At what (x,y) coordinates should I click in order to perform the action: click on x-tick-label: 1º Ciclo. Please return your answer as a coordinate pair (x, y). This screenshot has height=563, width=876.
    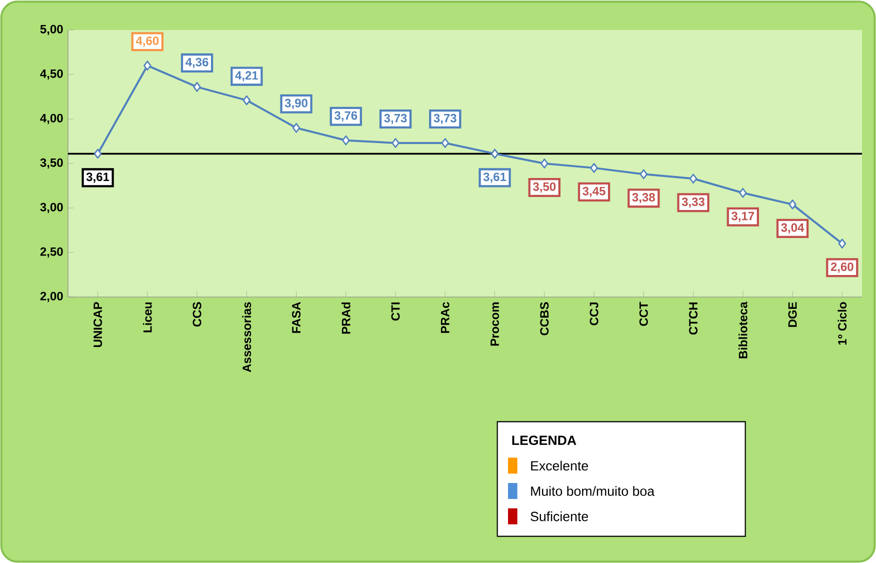
    Looking at the image, I should click on (842, 323).